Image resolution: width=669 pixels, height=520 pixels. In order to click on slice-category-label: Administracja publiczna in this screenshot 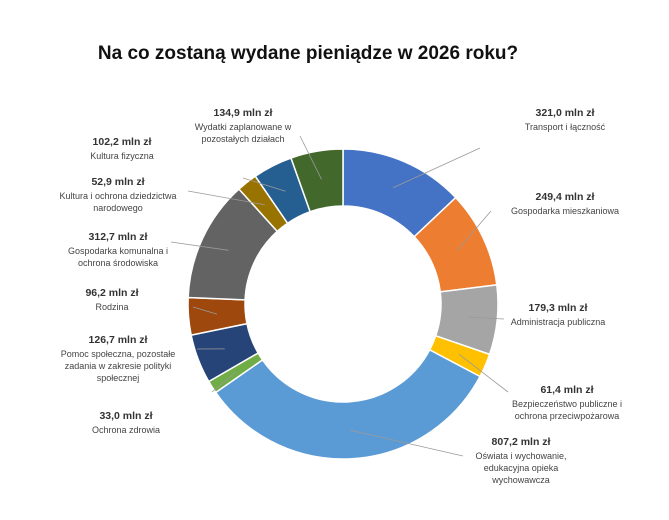, I will do `click(558, 322)`.